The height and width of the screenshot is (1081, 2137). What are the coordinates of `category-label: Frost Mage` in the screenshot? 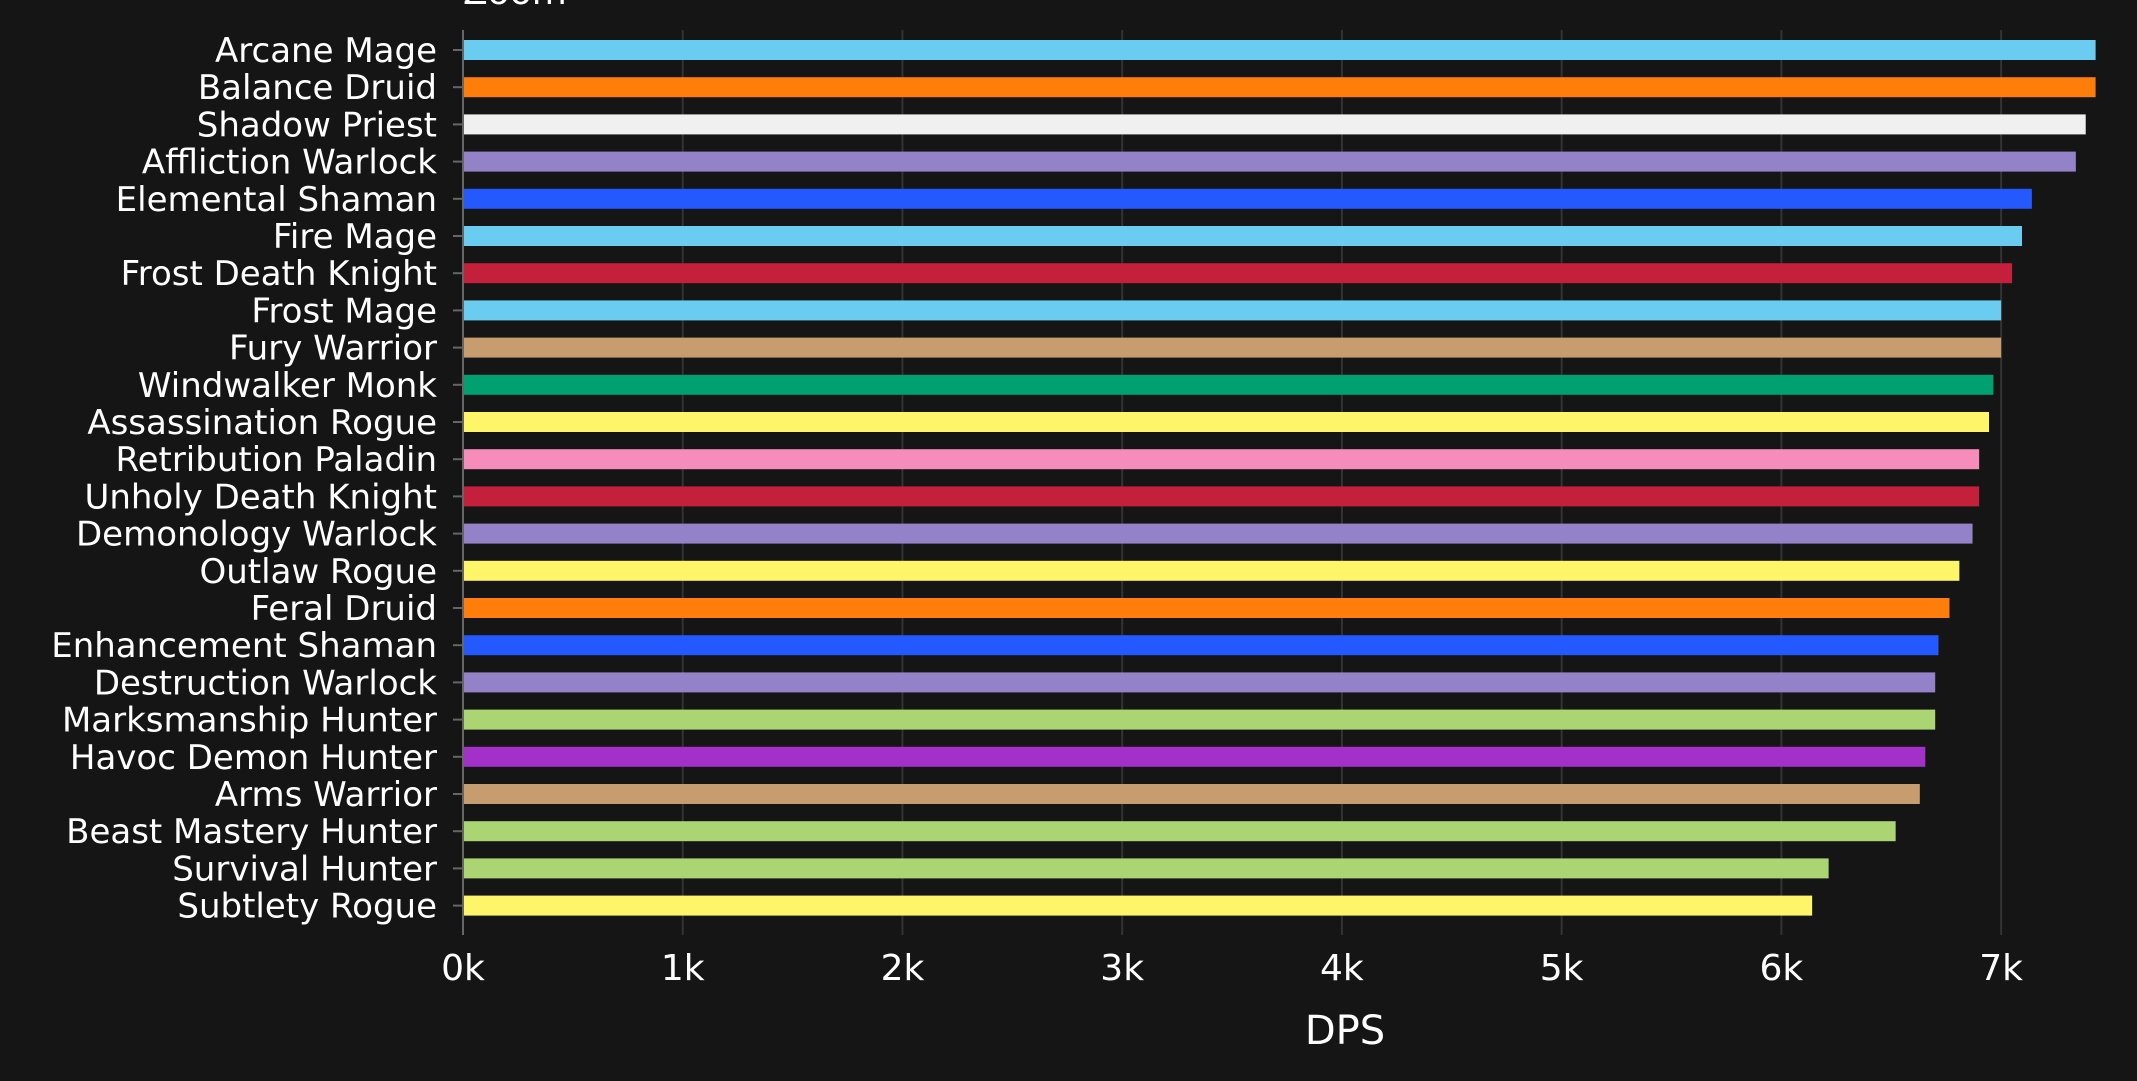 It's located at (344, 311).